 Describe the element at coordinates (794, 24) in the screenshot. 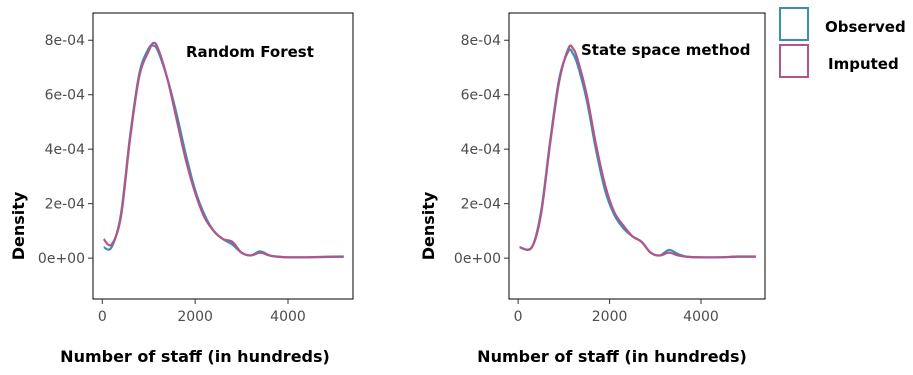

I see `legend-key-observed` at that location.